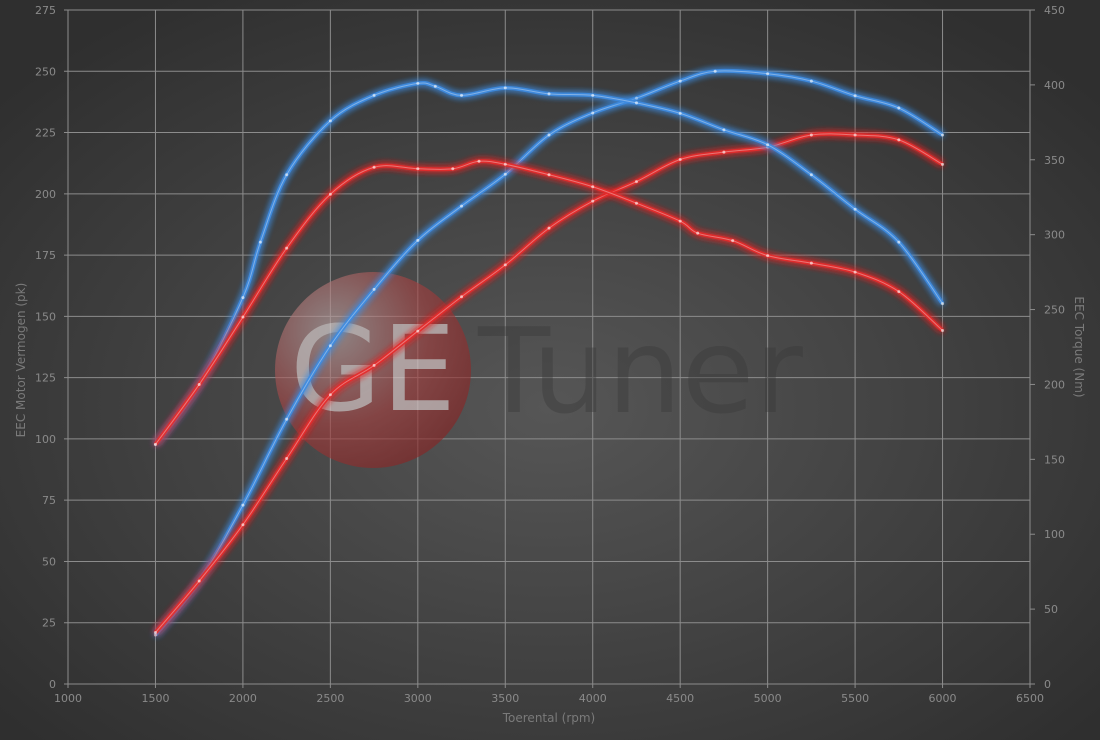 The width and height of the screenshot is (1100, 740). Describe the element at coordinates (1054, 85) in the screenshot. I see `y2-tick-label: 400` at that location.